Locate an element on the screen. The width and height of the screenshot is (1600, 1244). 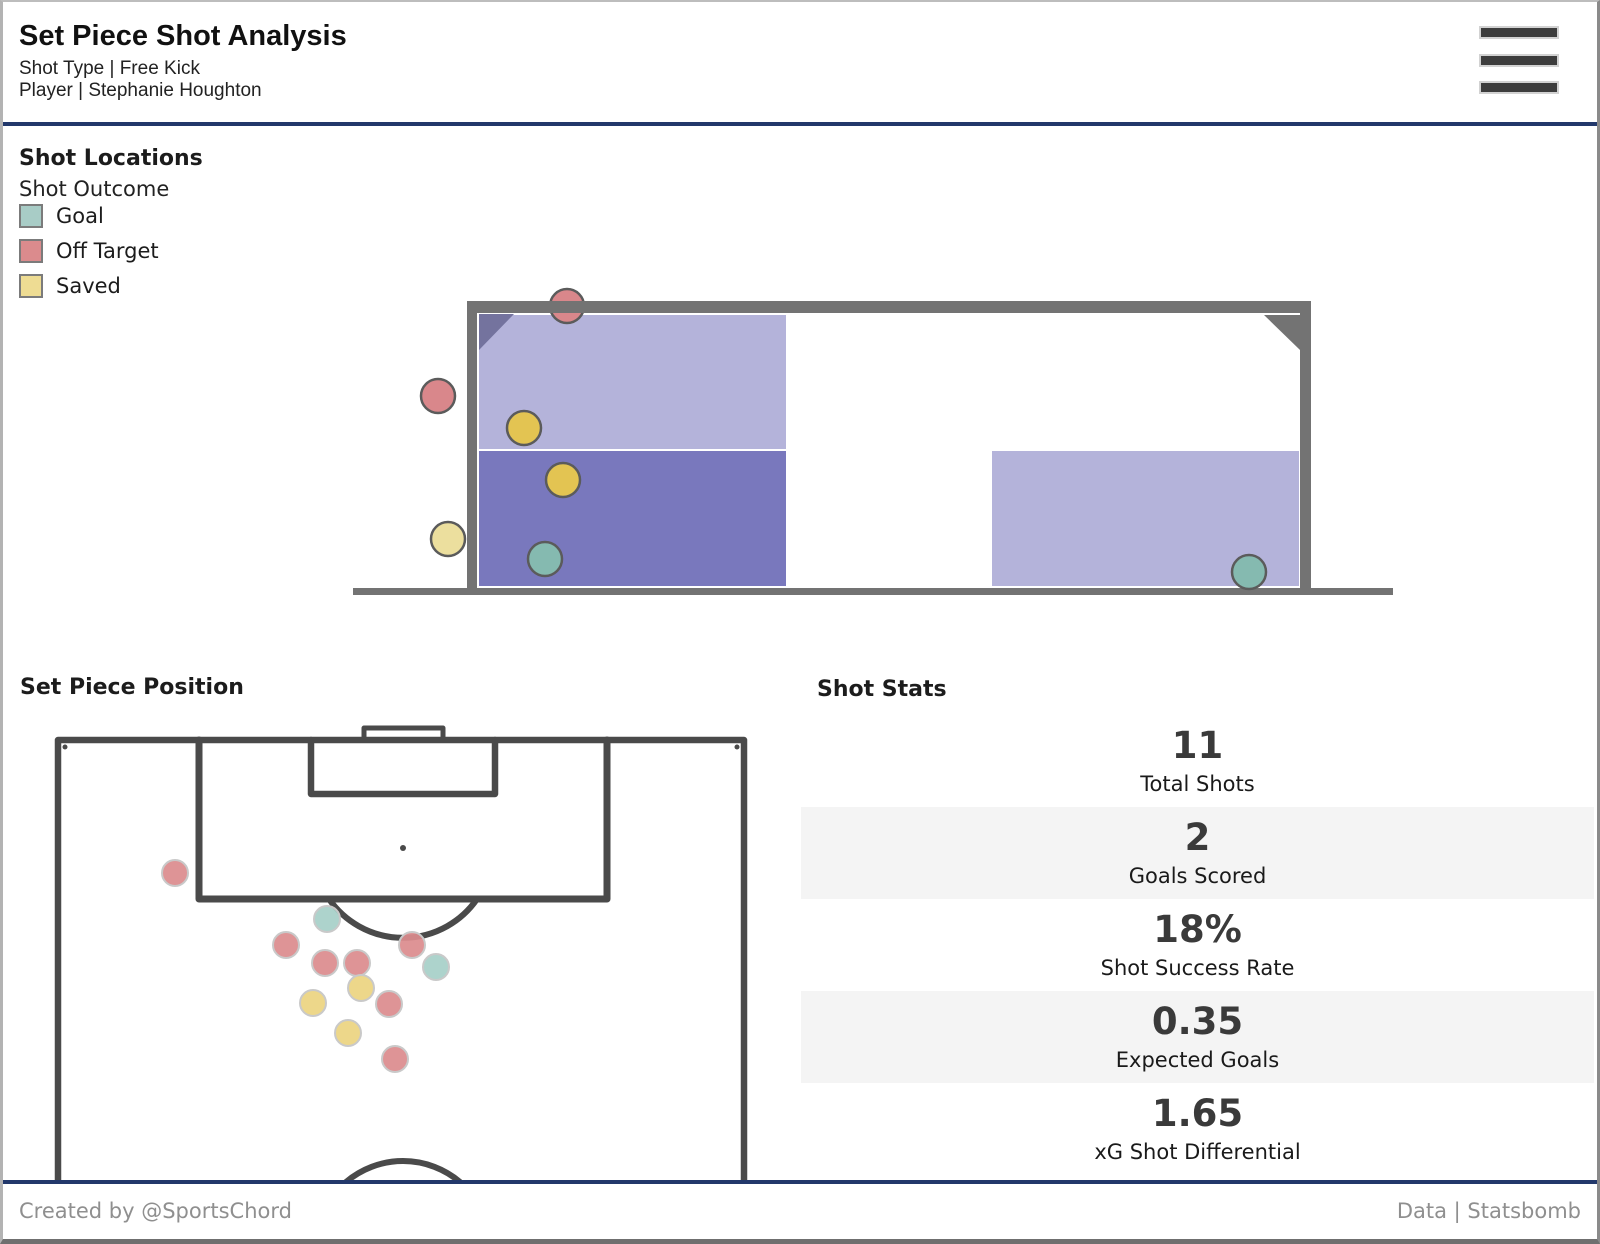
shot-outcome-legend: Goal Off Target Saved is located at coordinates (89, 251).